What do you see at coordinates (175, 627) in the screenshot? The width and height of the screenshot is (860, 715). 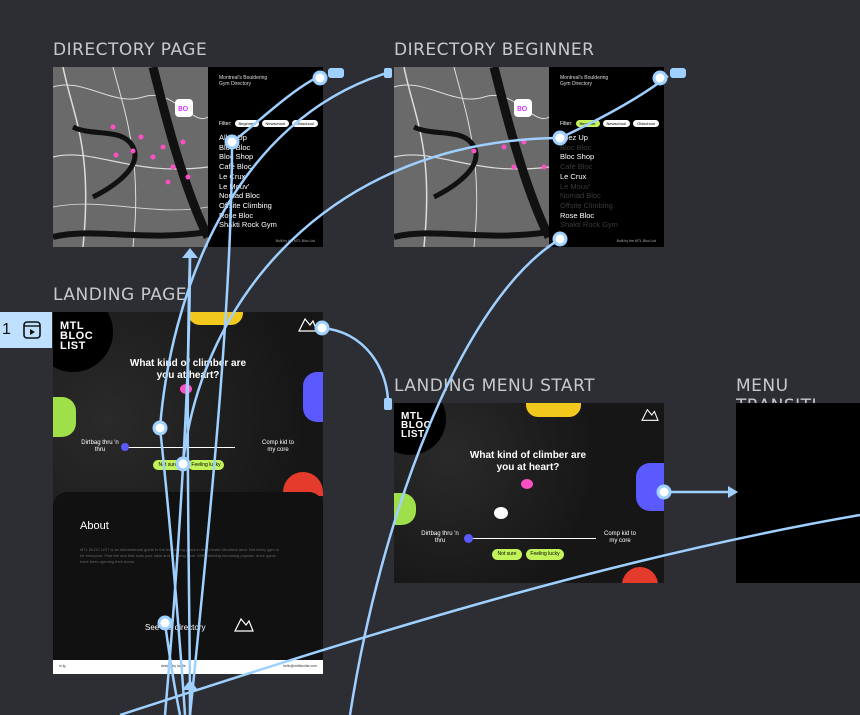 I see `see-directory-link: See the directory` at bounding box center [175, 627].